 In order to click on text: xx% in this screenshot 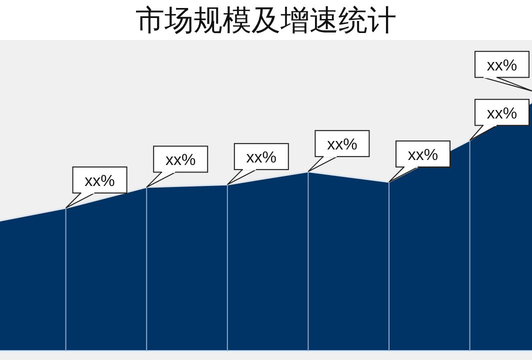, I will do `click(502, 65)`.